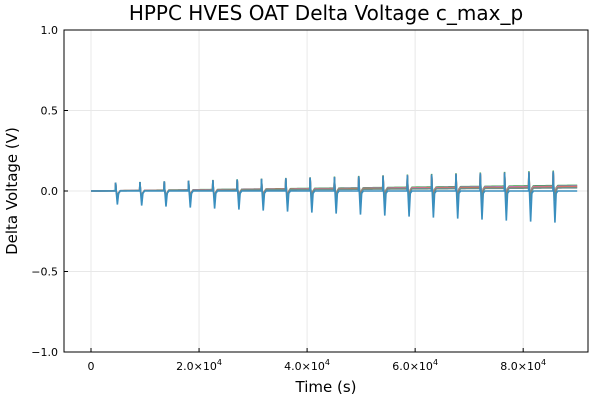 This screenshot has height=400, width=600. Describe the element at coordinates (44, 272) in the screenshot. I see `y-tick-label: −0.5` at that location.